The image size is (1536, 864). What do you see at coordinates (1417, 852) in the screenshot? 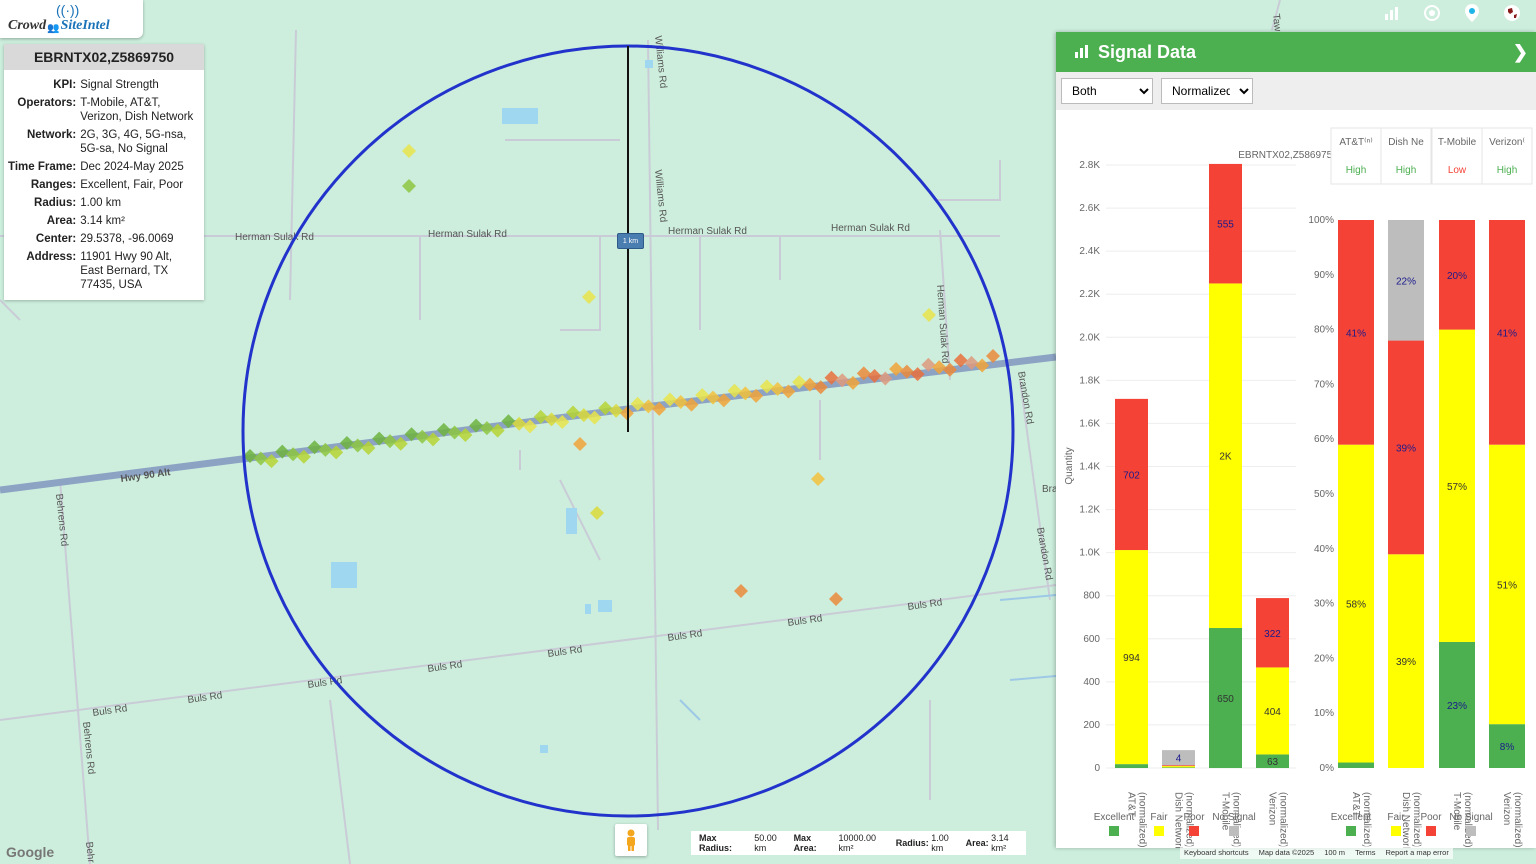
I see `report-map-error-link: Report a map error` at bounding box center [1417, 852].